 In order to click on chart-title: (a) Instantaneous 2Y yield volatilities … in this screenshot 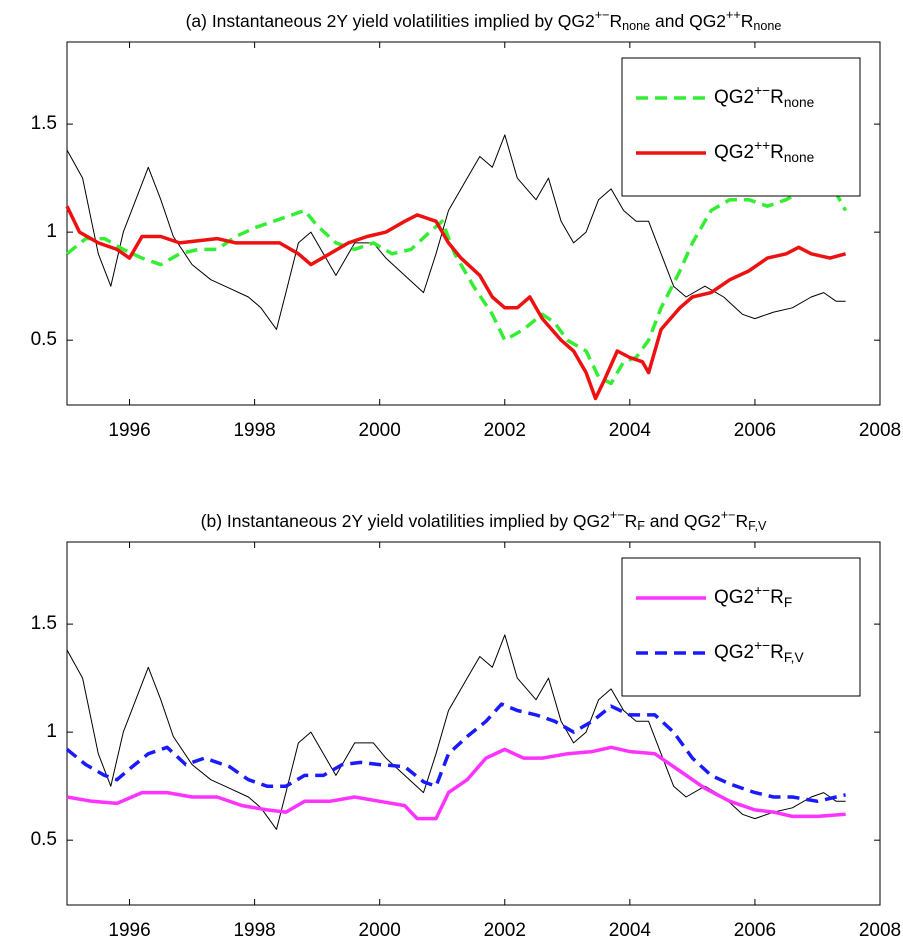, I will do `click(484, 20)`.